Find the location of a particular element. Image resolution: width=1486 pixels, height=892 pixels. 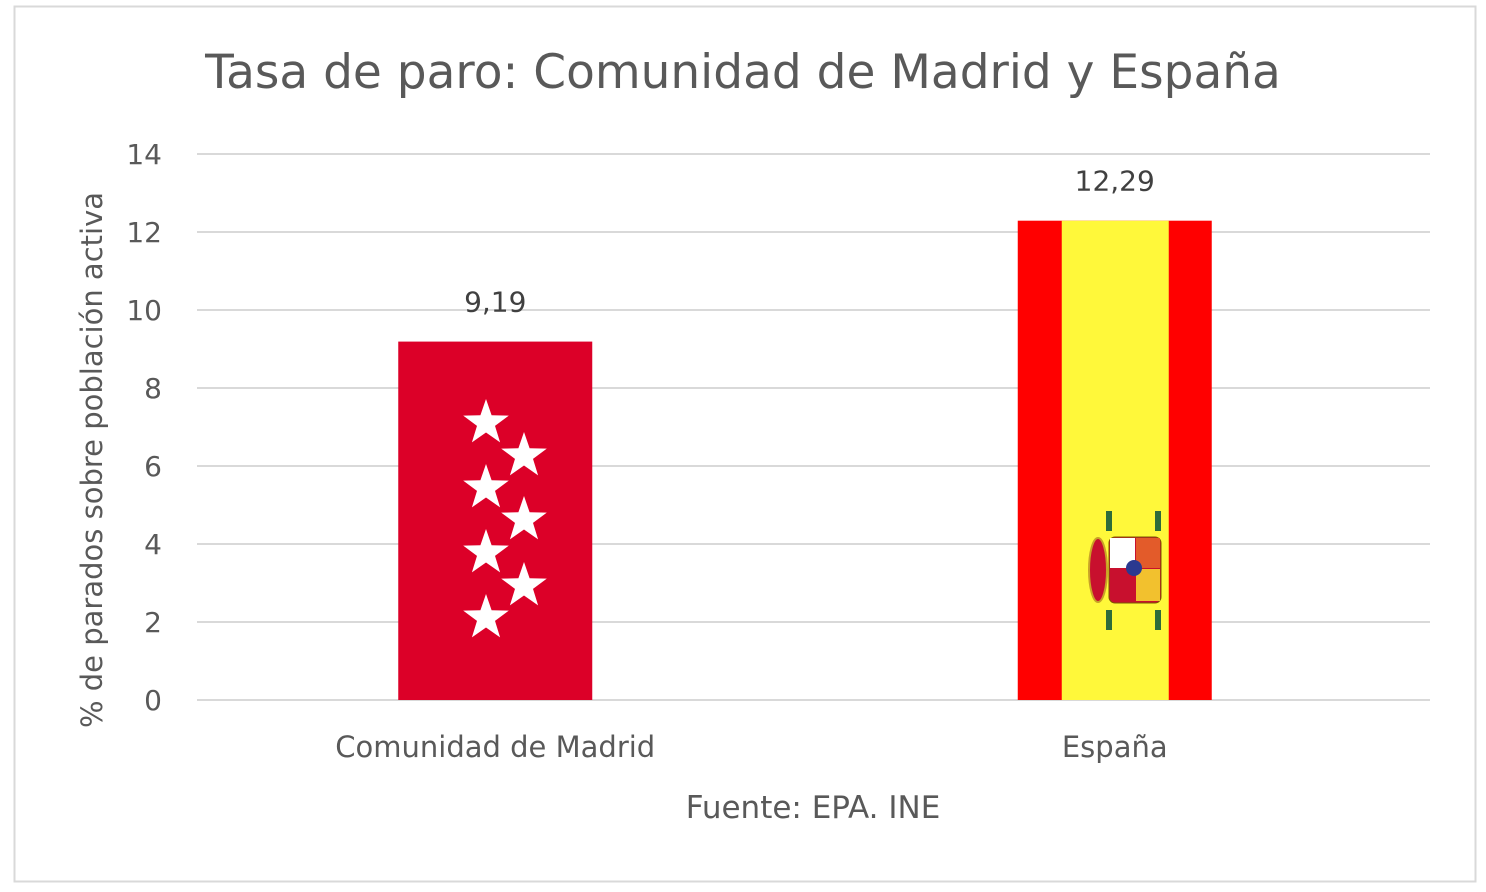

y-tick-label: 12 is located at coordinates (144, 232).